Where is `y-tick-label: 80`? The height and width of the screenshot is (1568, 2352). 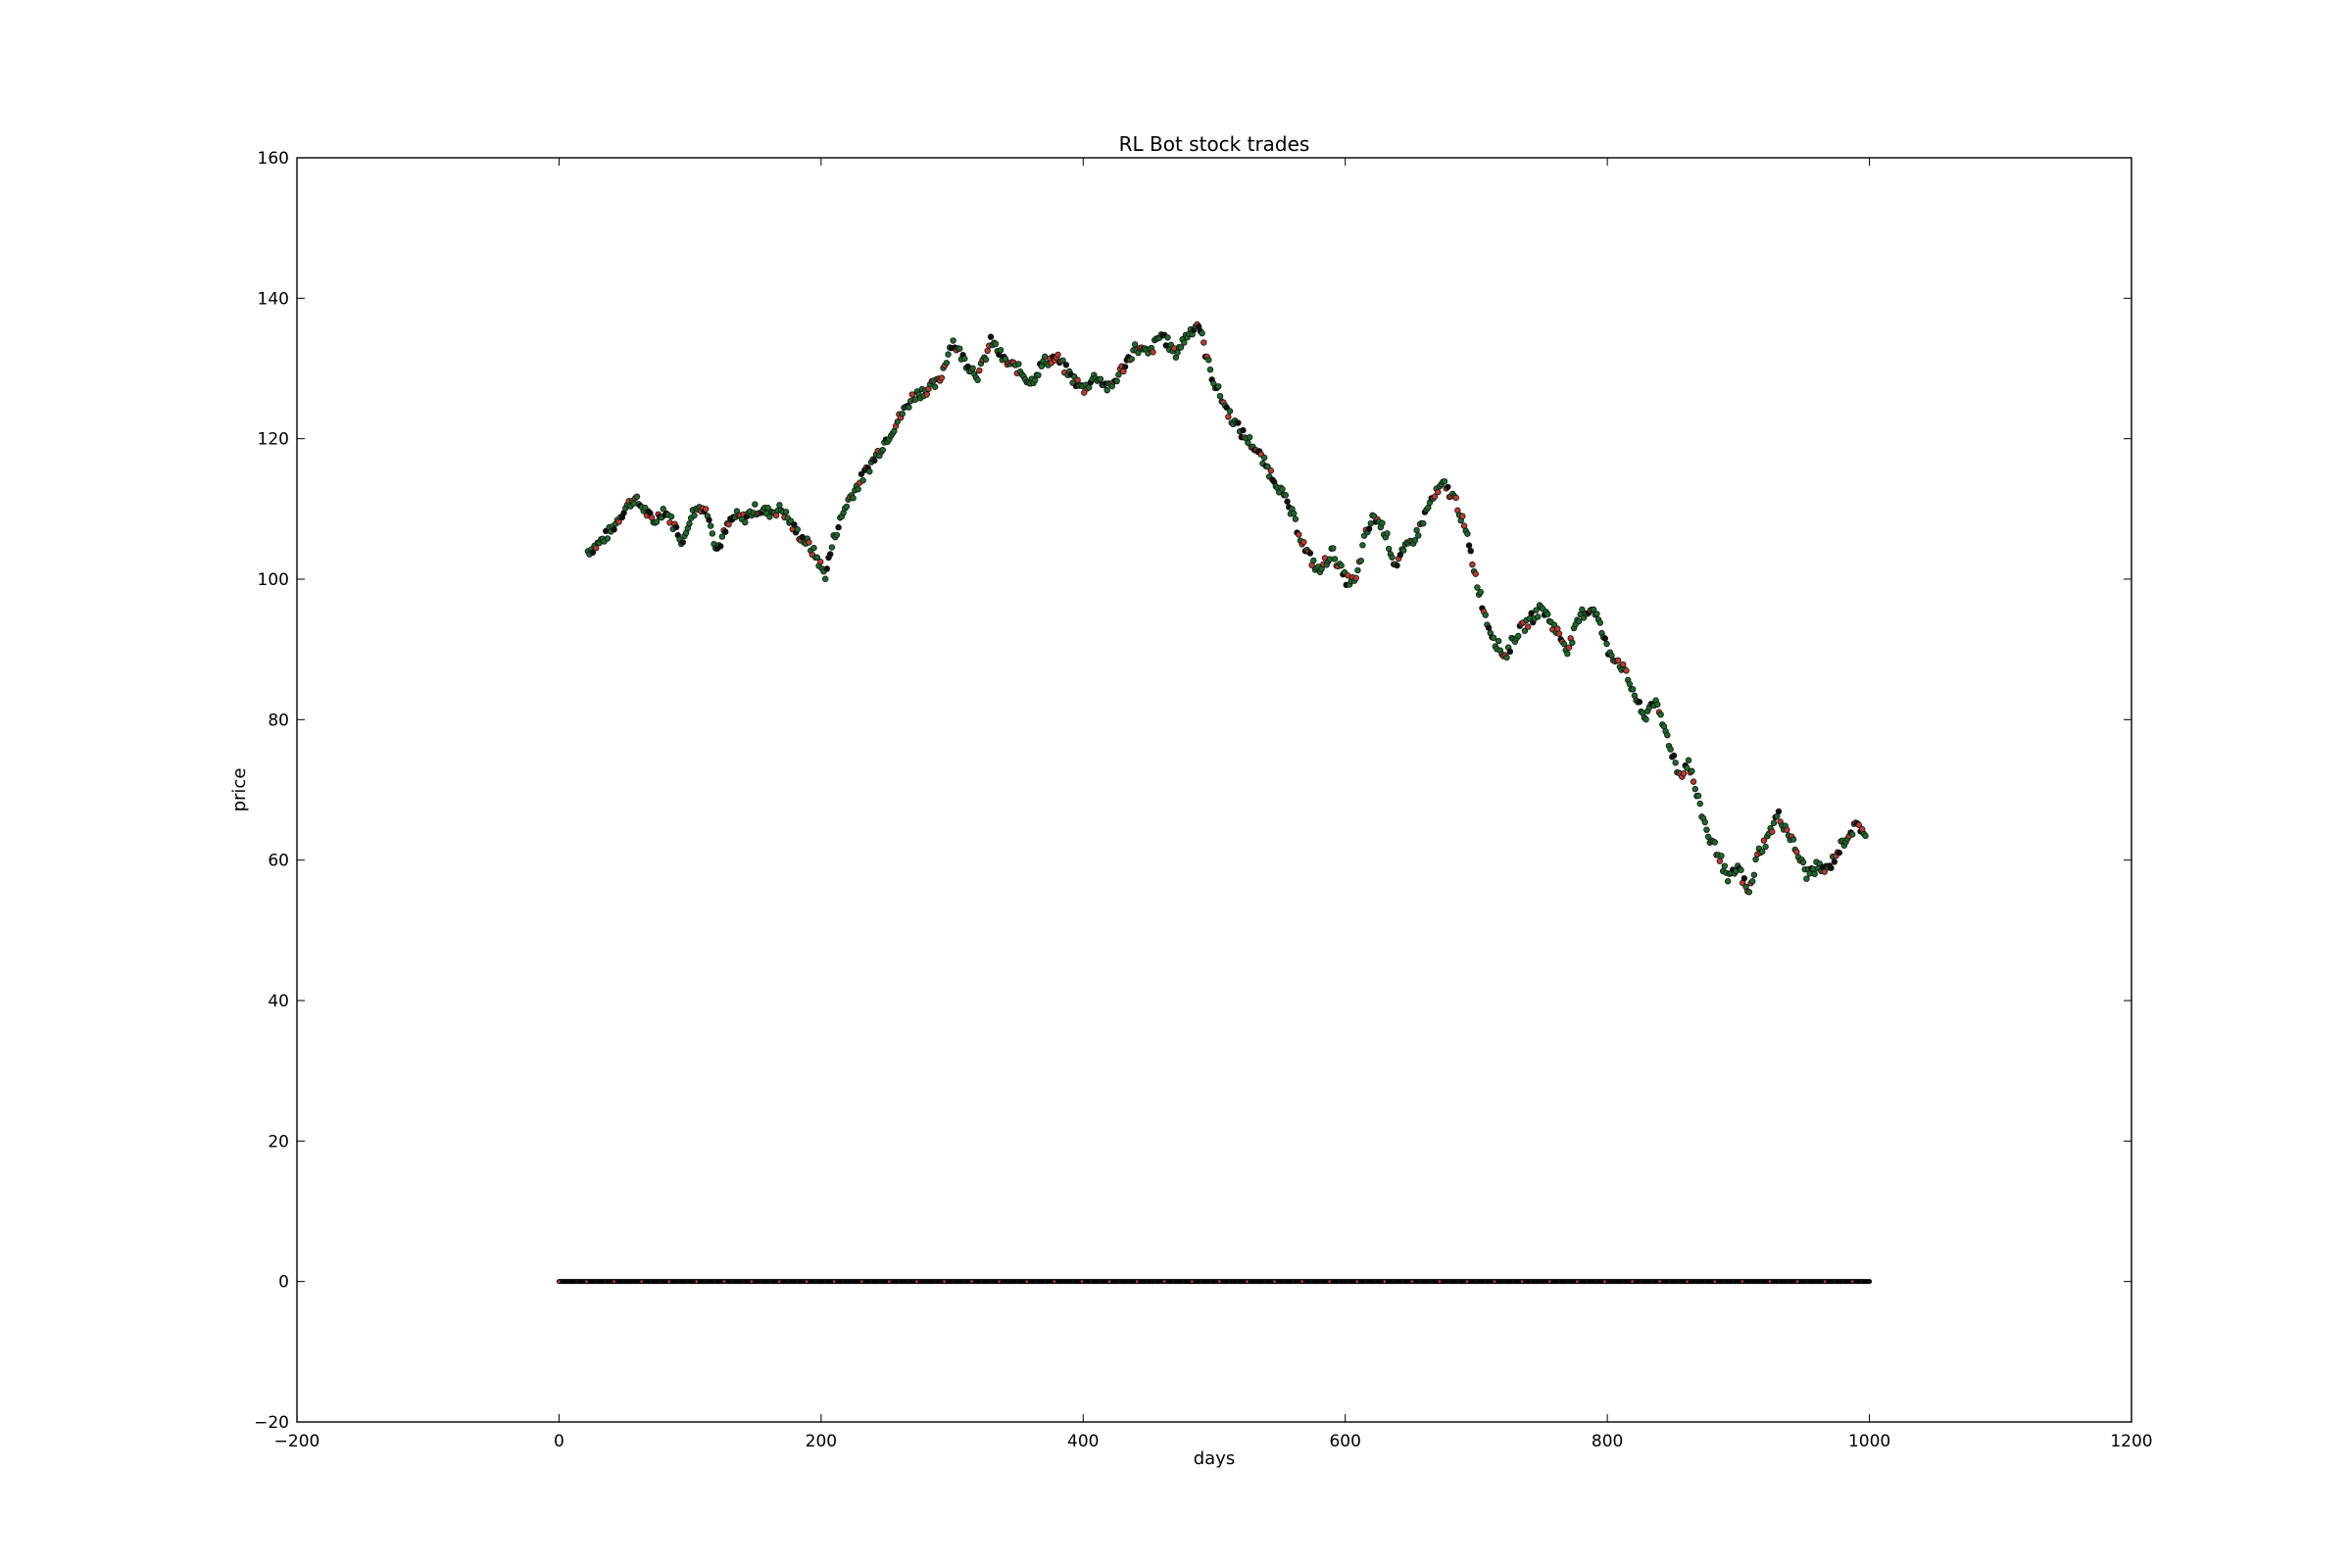 y-tick-label: 80 is located at coordinates (278, 720).